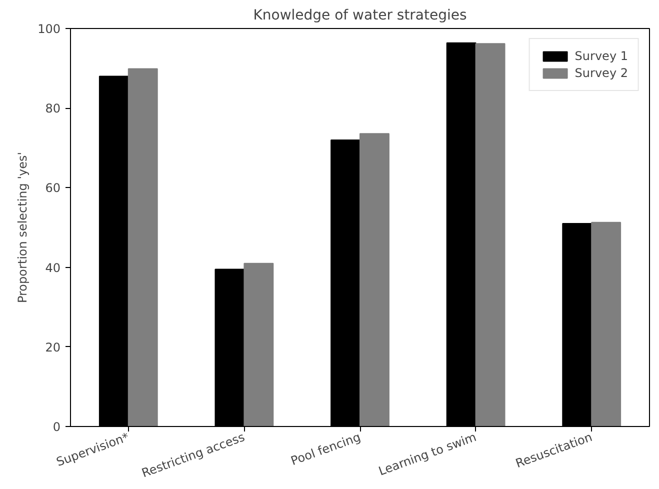  Describe the element at coordinates (49, 29) in the screenshot. I see `y-tick-label: 100` at that location.